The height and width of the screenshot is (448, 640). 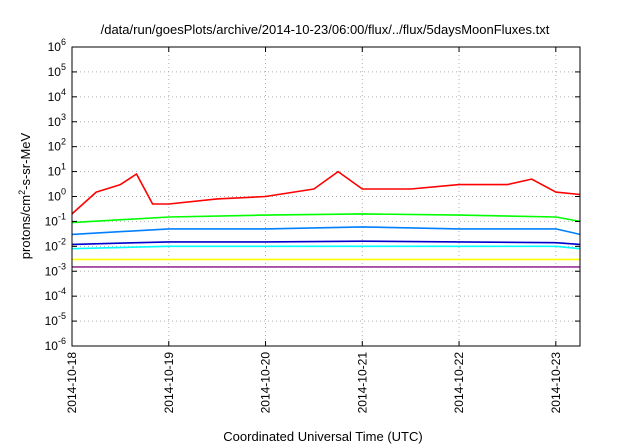 I want to click on y-tick-label: 10⁻², so click(x=55, y=244).